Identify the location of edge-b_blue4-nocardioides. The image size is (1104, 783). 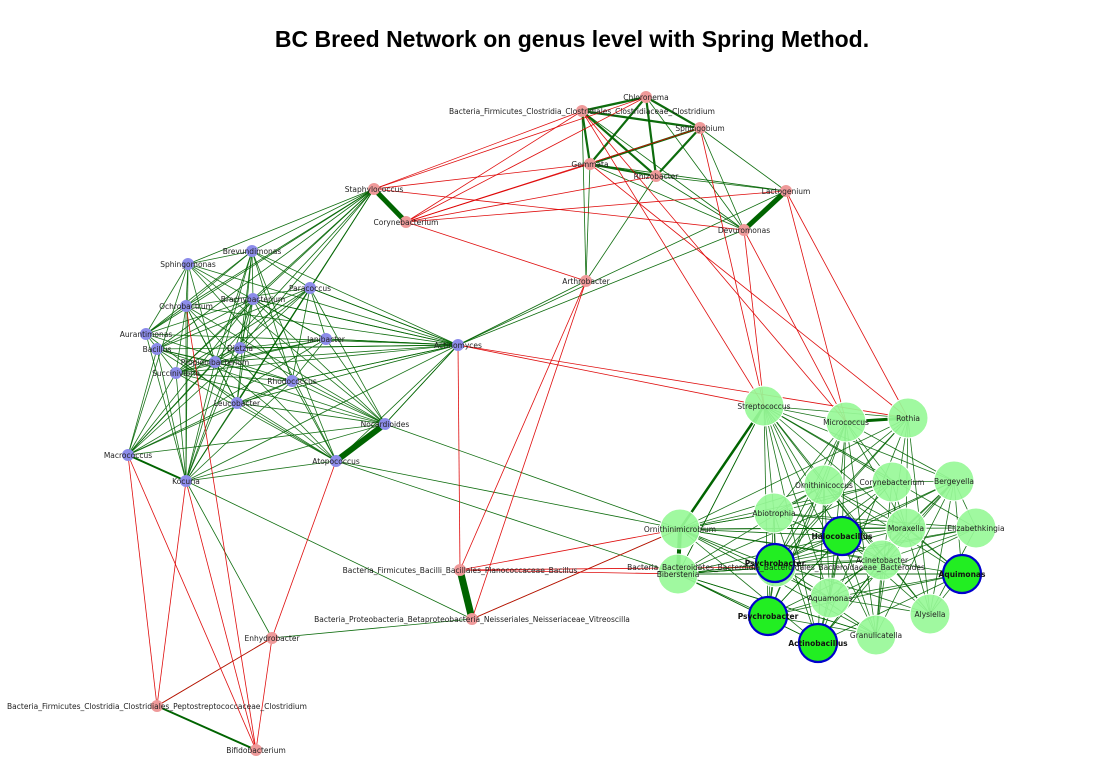
(355, 381).